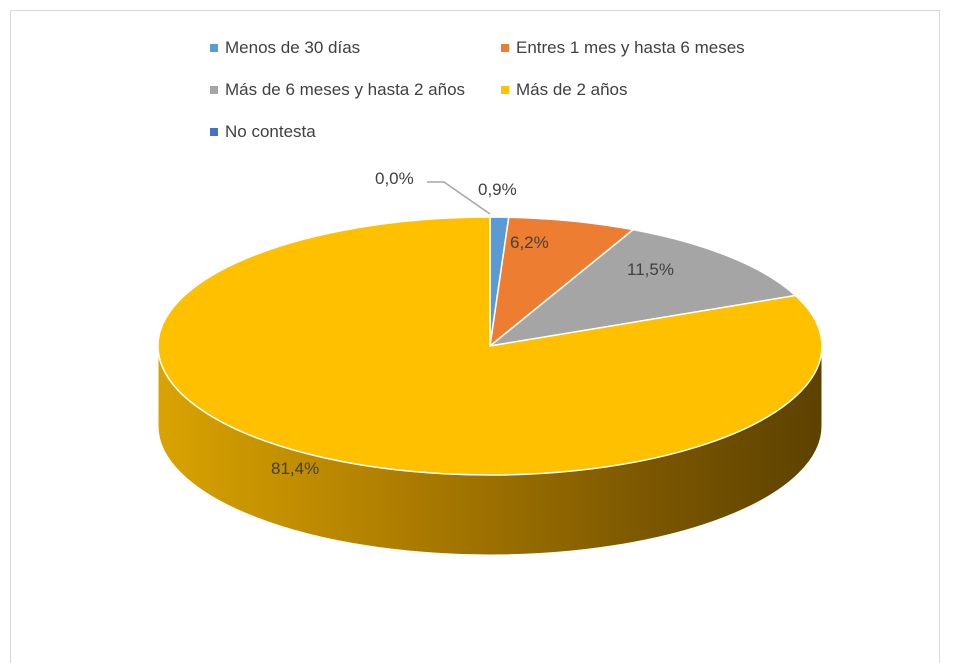  Describe the element at coordinates (459, 198) in the screenshot. I see `leader-line` at that location.